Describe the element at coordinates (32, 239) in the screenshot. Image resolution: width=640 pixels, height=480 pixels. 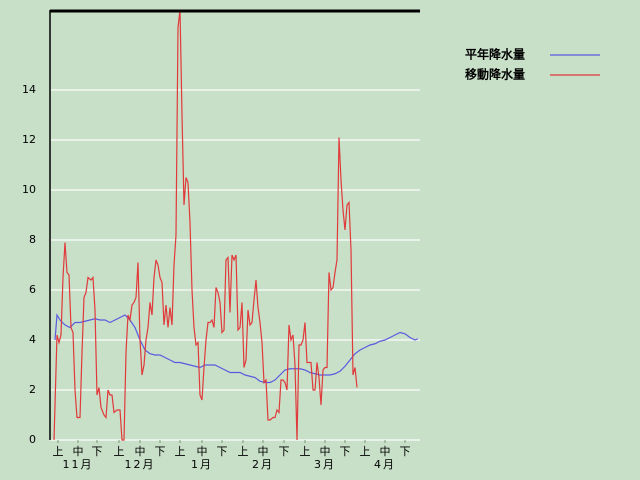
I see `y-tick-label: 8` at that location.